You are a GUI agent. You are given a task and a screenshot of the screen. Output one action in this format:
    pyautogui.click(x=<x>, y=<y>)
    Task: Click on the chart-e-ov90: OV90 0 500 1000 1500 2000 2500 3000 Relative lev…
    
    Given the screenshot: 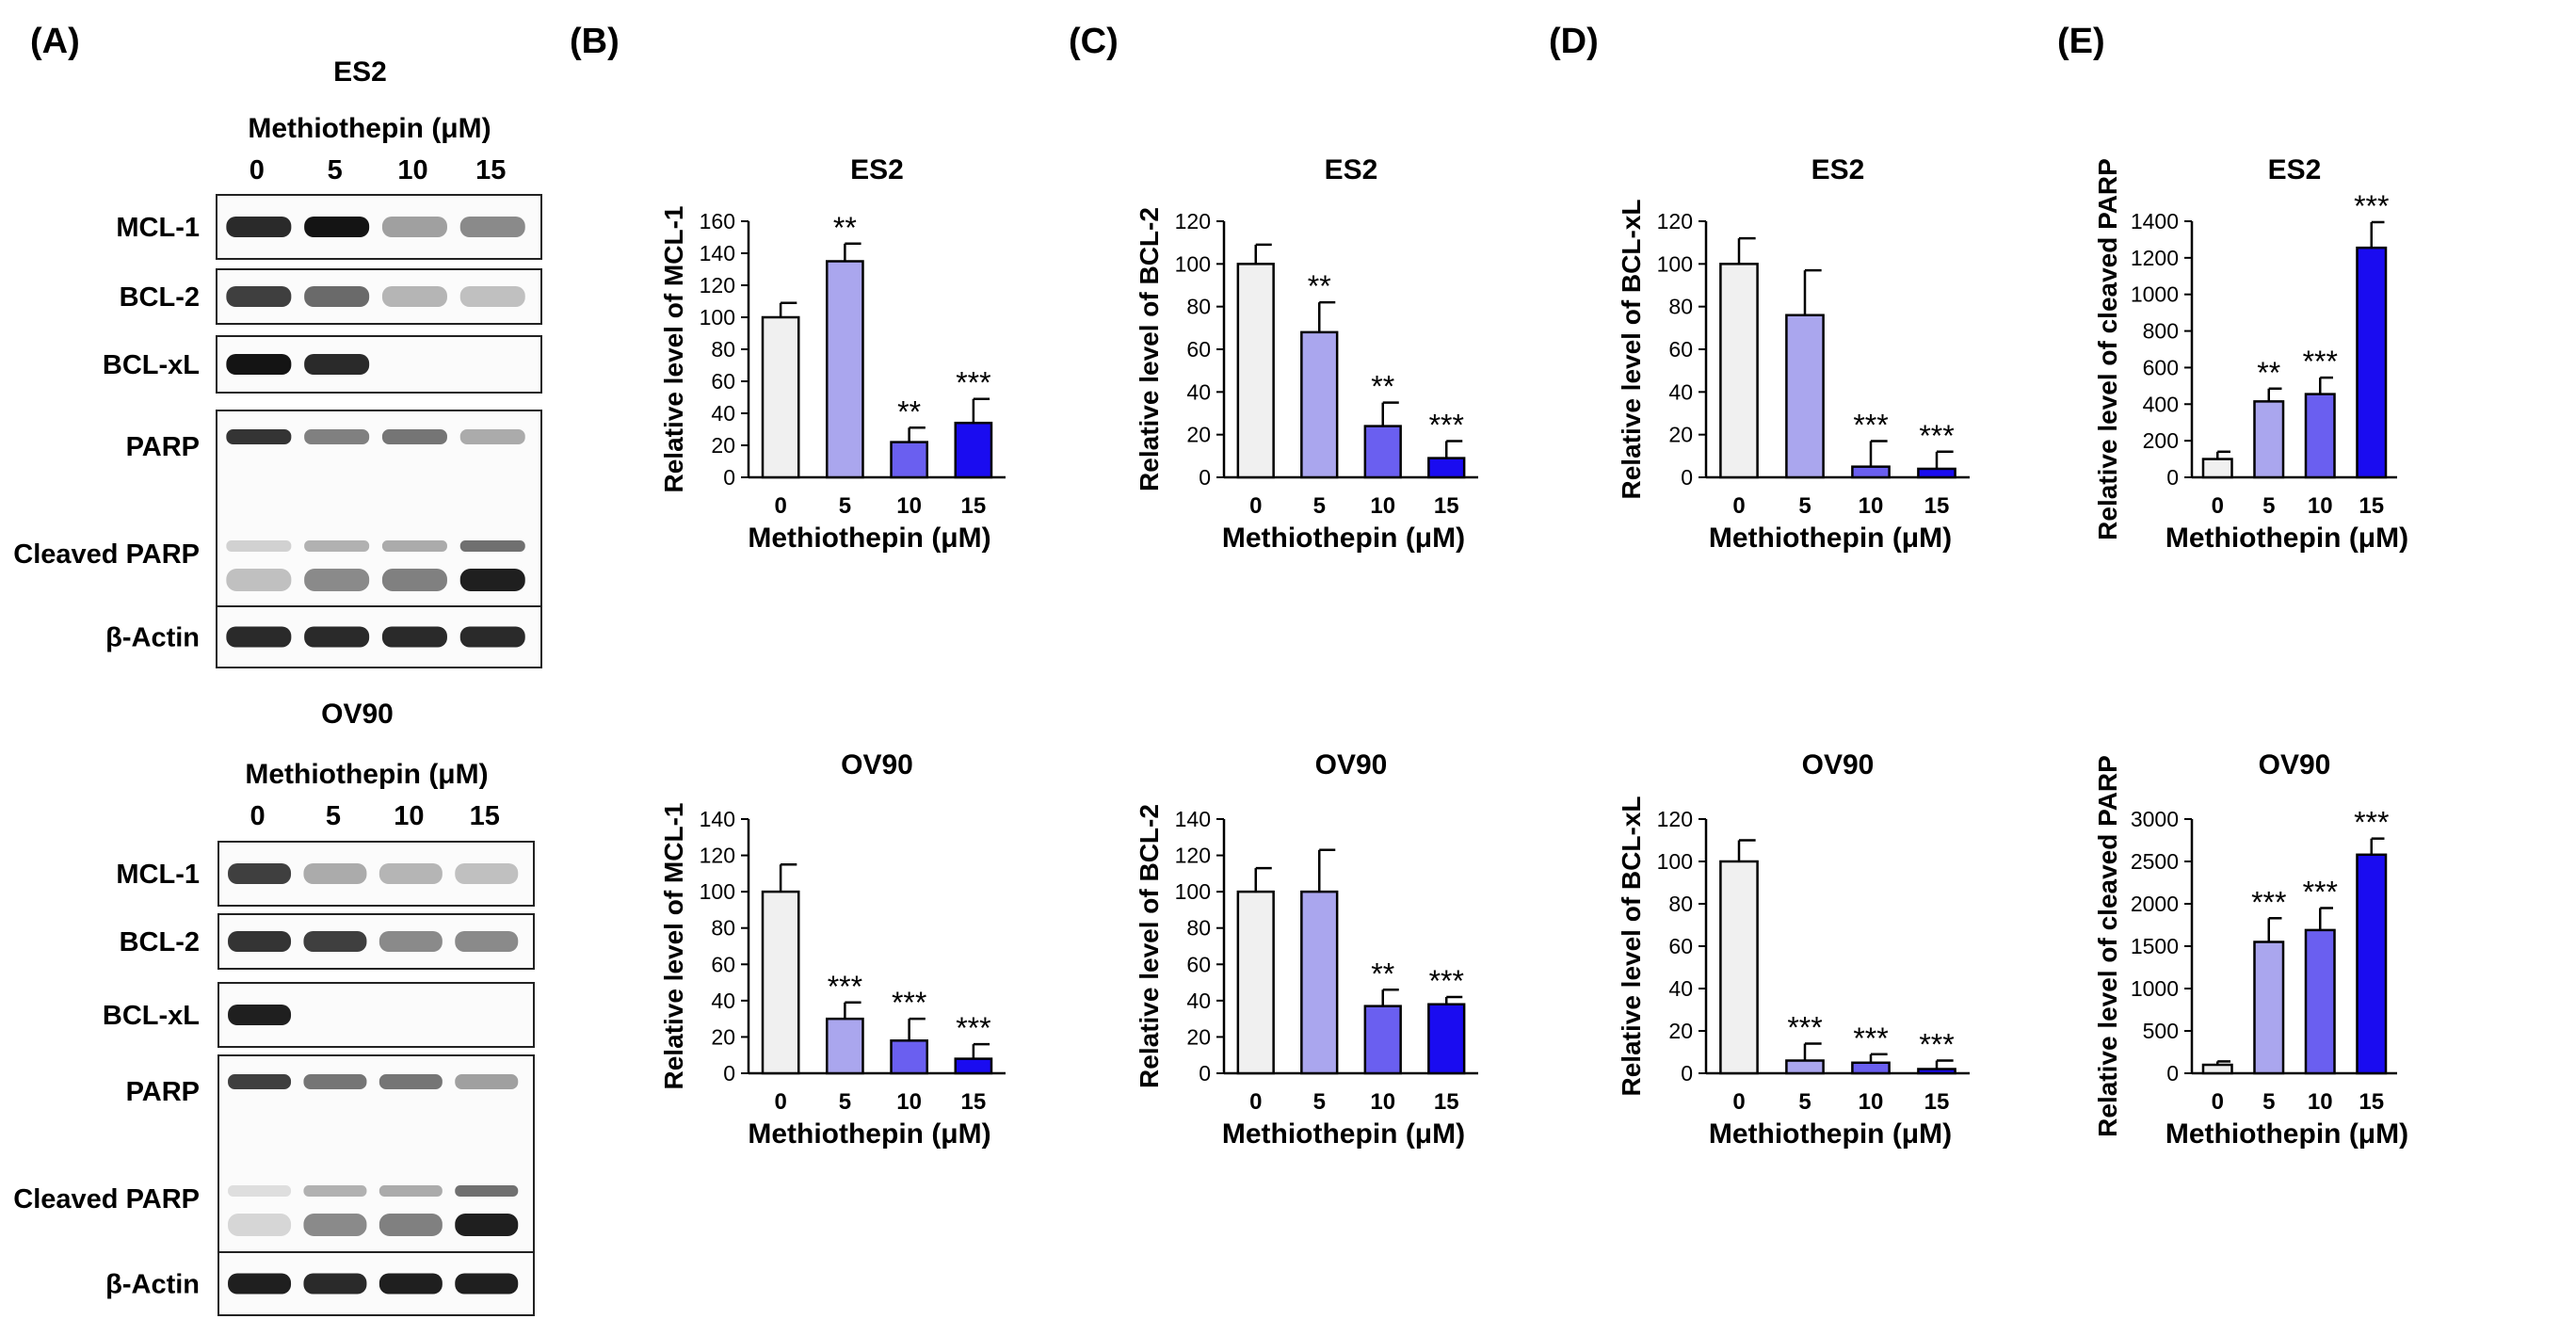 What is the action you would take?
    pyautogui.click(x=2250, y=949)
    